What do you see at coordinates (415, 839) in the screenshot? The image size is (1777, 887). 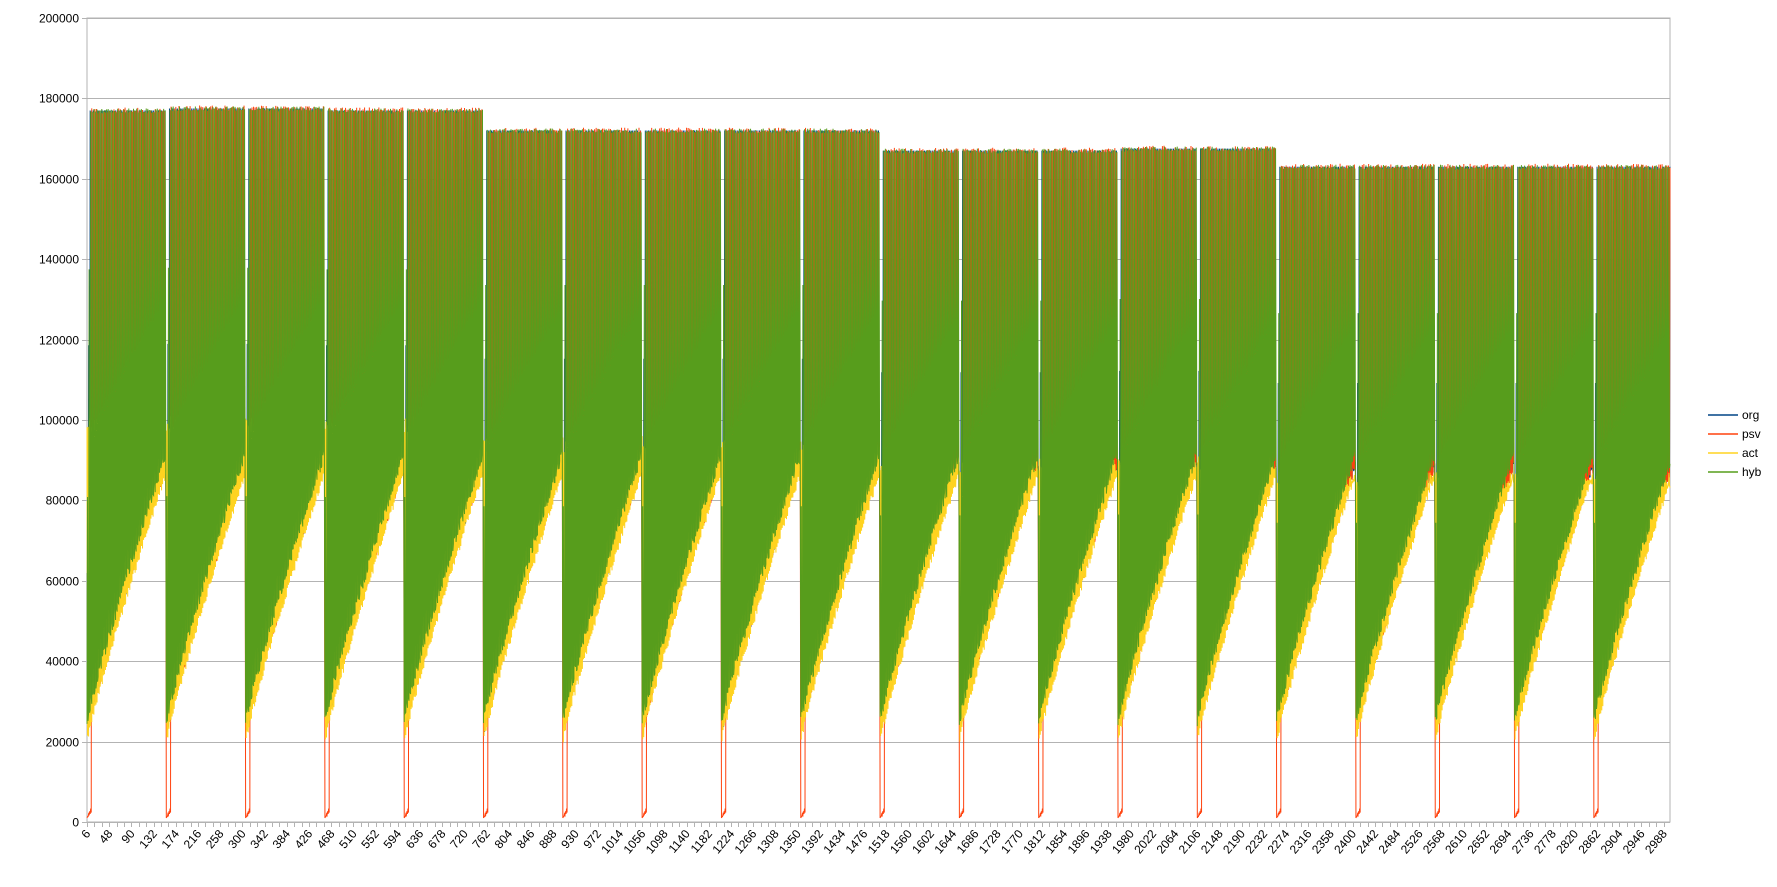 I see `x-tick-label: 636` at bounding box center [415, 839].